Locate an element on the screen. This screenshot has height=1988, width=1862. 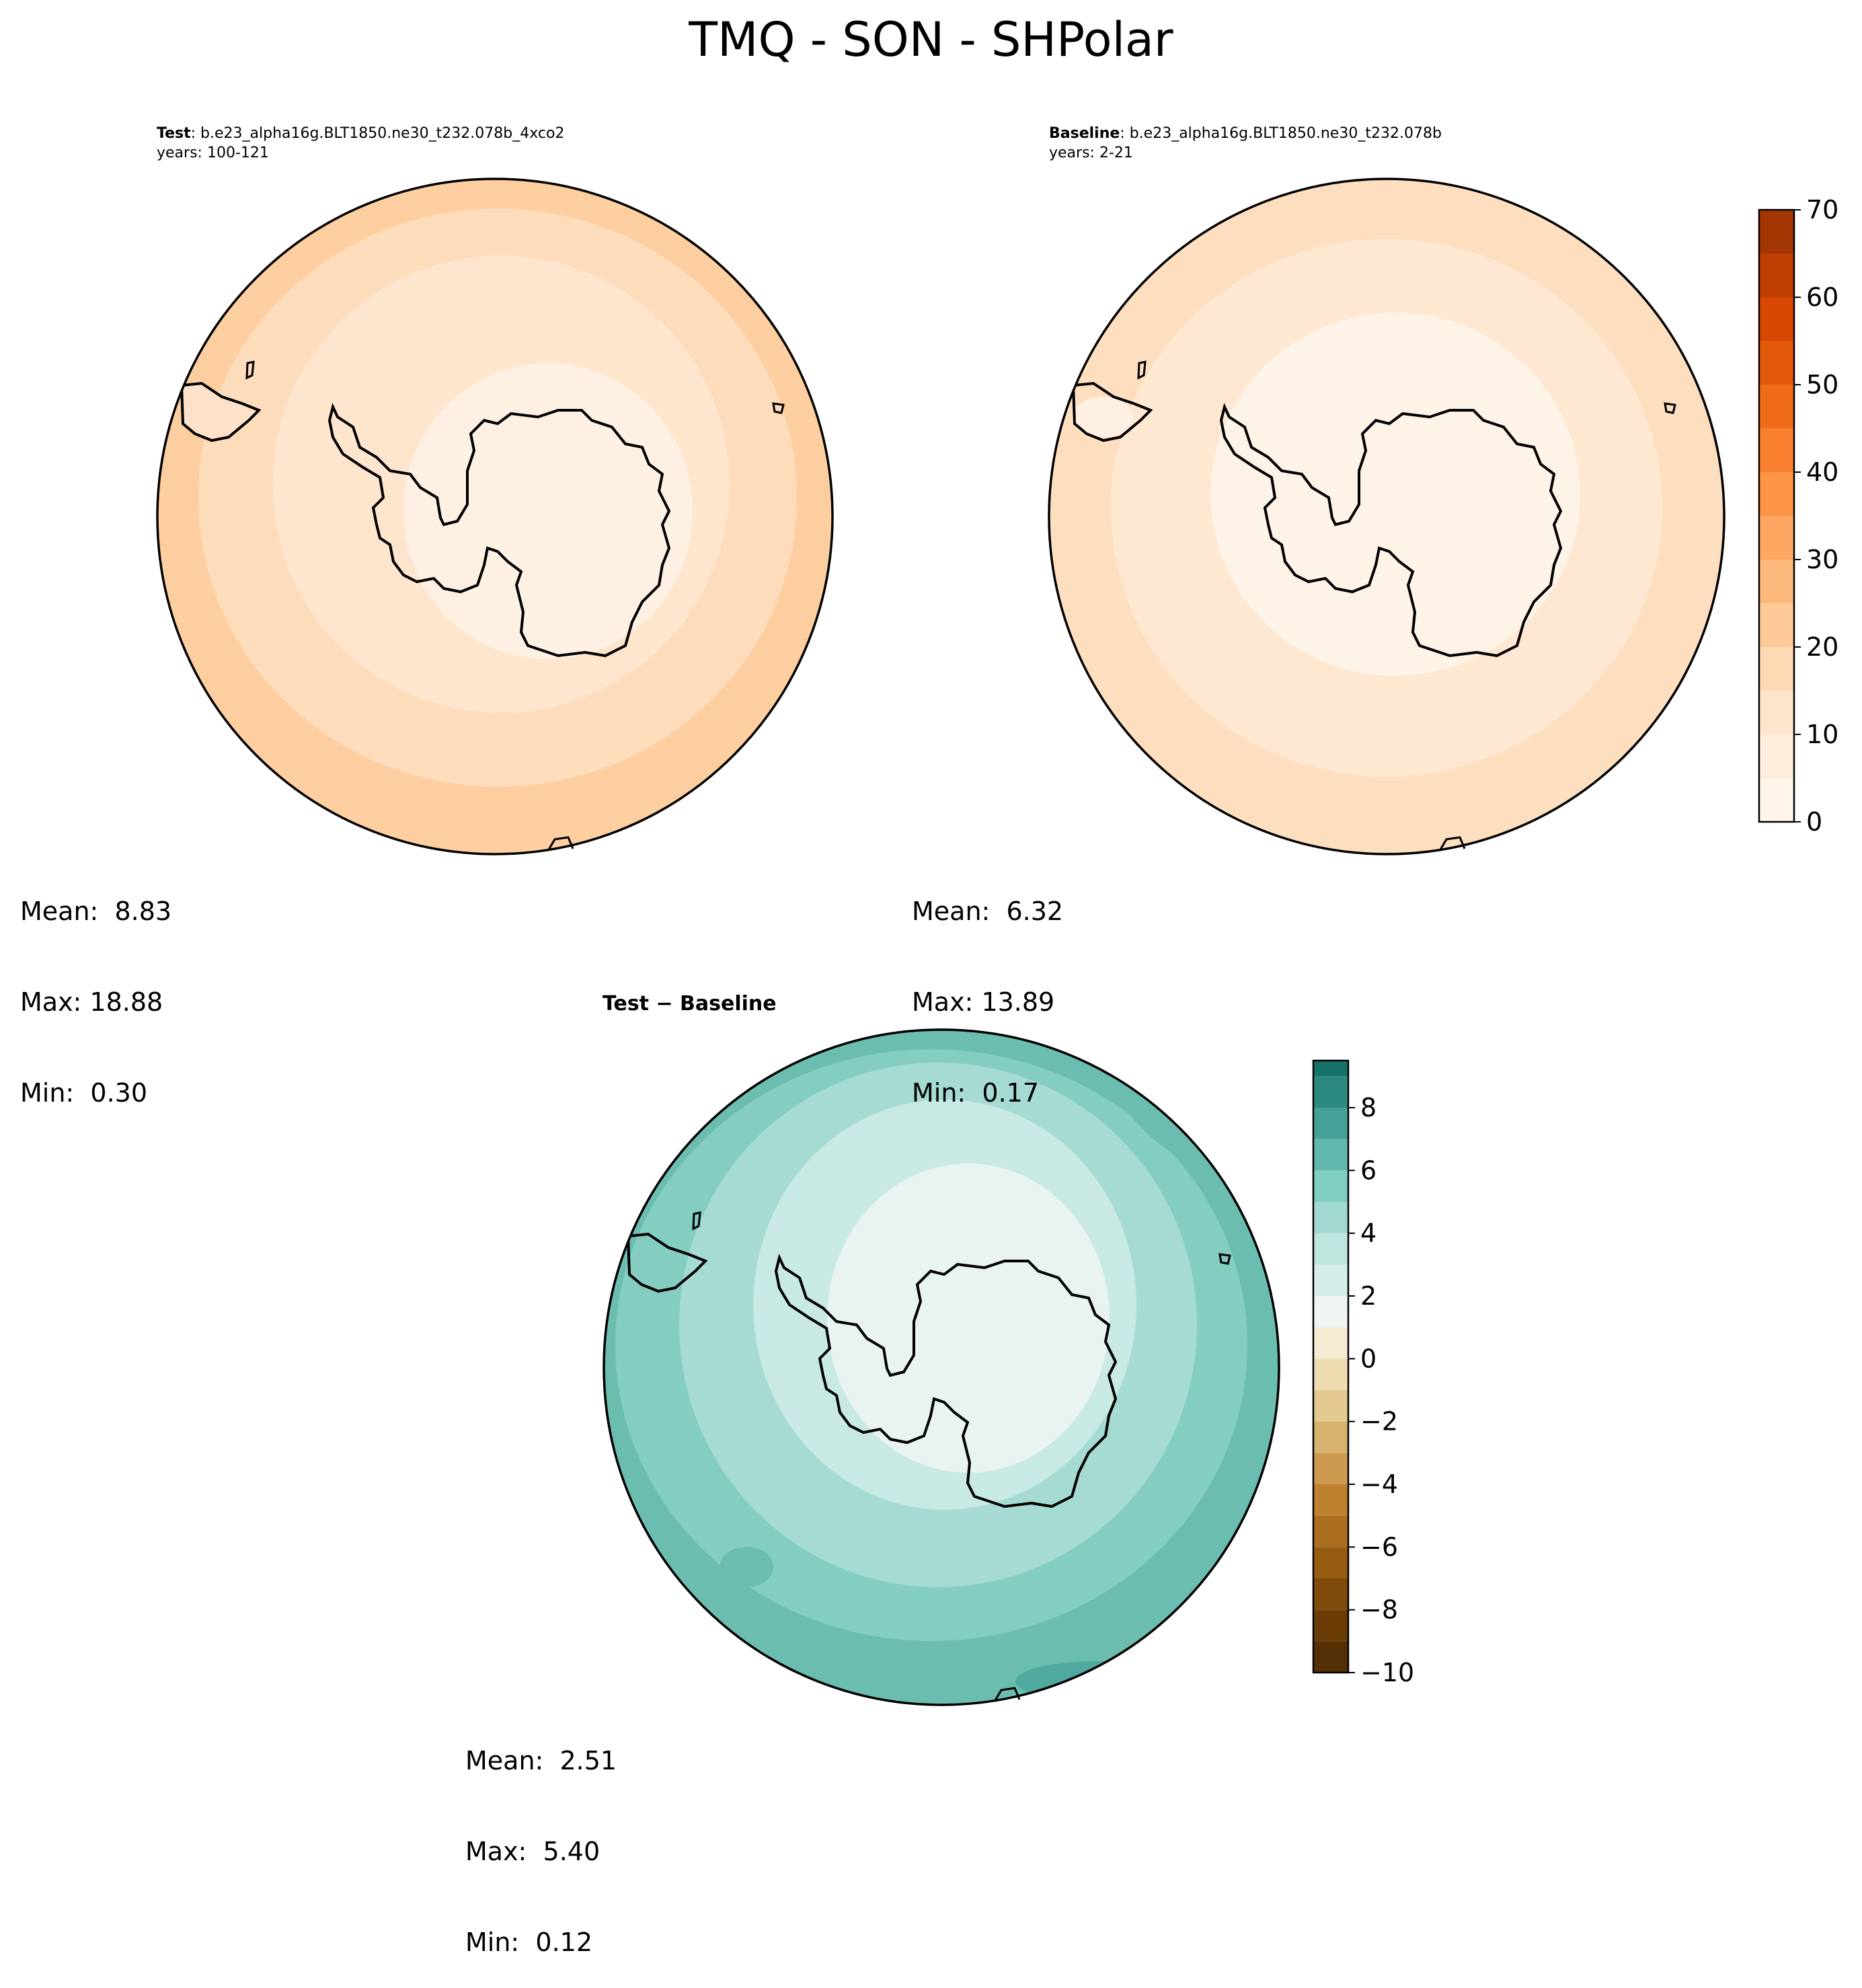
test-label: Test is located at coordinates (174, 133).